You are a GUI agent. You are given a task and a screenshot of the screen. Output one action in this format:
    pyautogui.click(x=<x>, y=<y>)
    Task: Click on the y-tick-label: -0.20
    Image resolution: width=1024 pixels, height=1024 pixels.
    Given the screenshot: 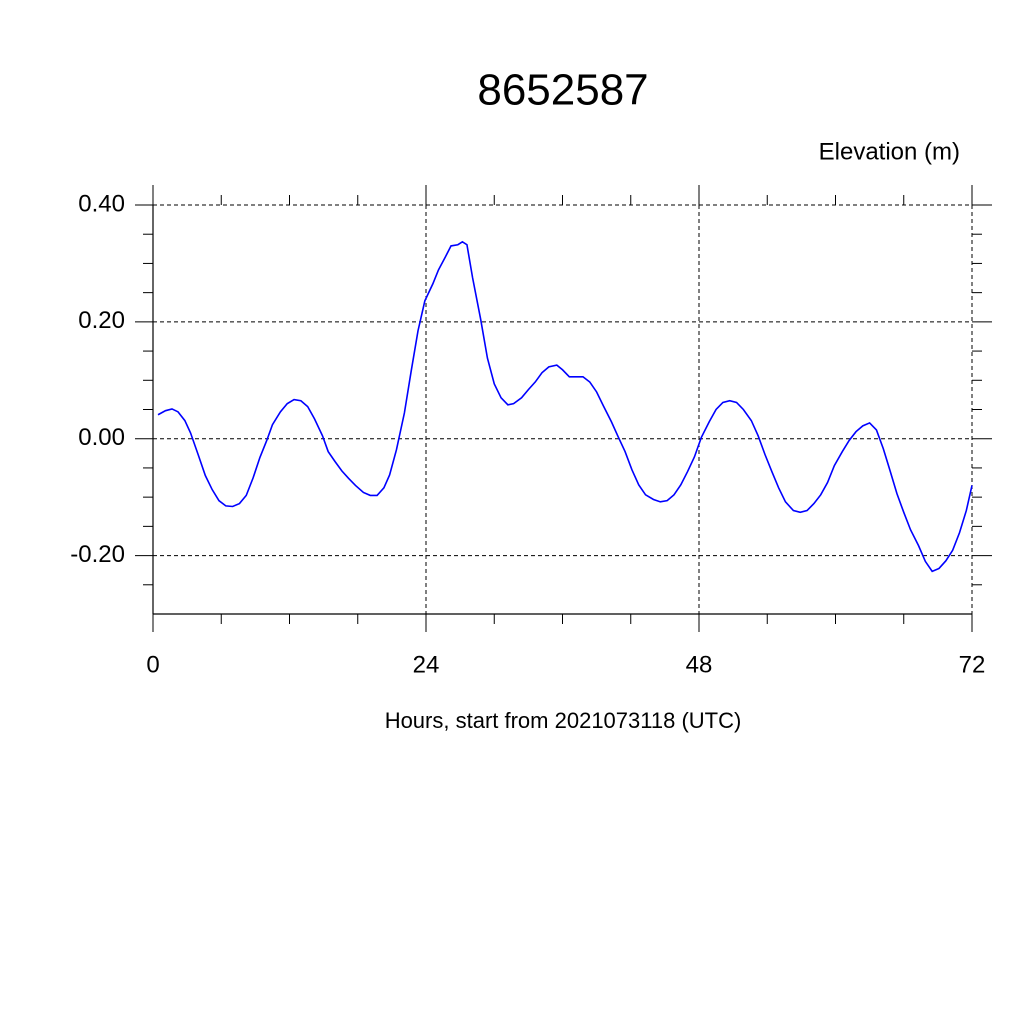 What is the action you would take?
    pyautogui.click(x=97, y=554)
    